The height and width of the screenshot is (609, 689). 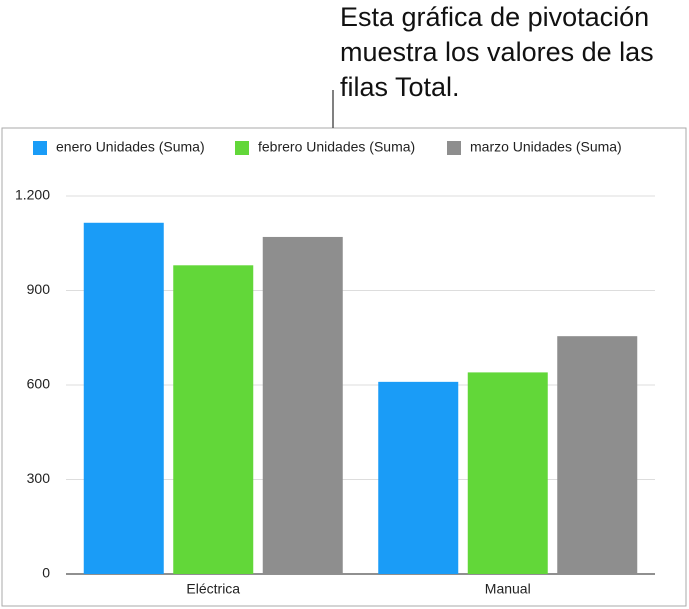 What do you see at coordinates (46, 573) in the screenshot?
I see `y-tick-label: 0` at bounding box center [46, 573].